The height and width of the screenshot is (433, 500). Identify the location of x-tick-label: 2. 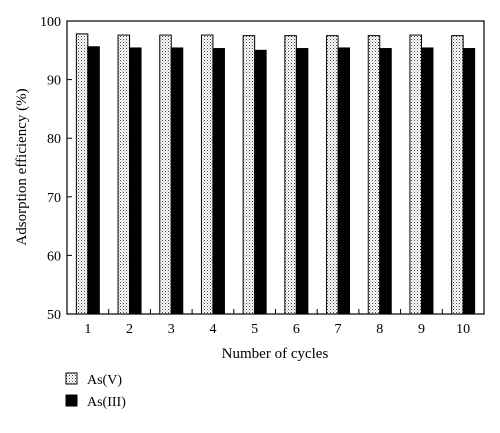
(129, 329).